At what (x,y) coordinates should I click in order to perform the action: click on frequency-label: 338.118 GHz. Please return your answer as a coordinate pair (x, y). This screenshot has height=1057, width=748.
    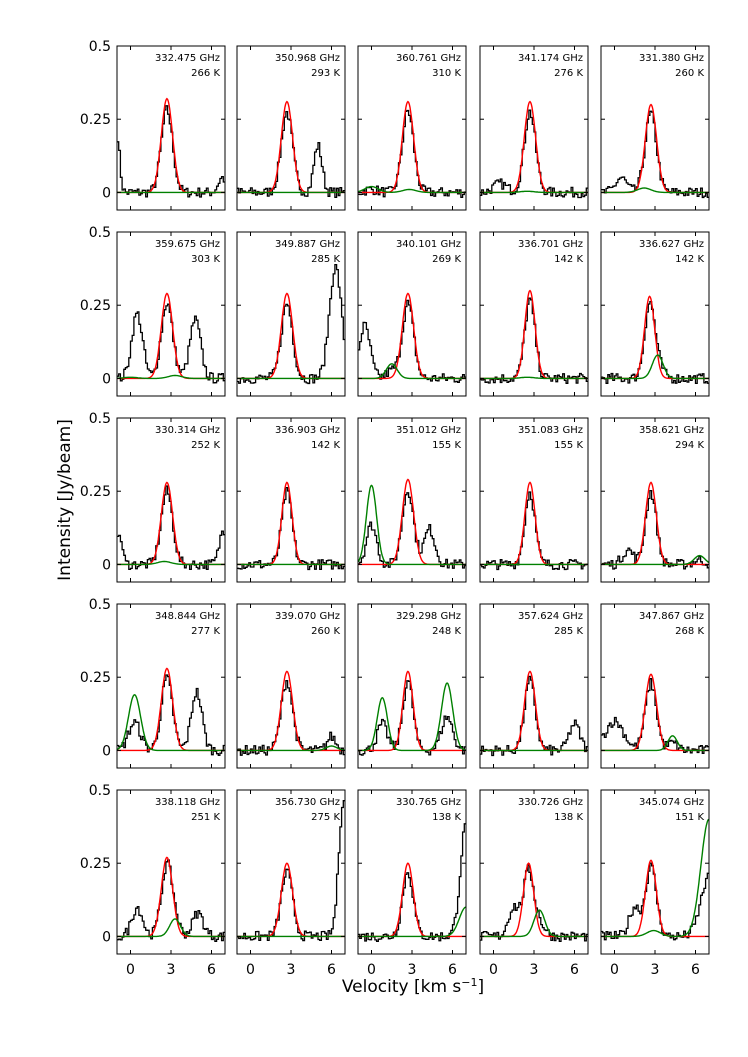
    Looking at the image, I should click on (187, 802).